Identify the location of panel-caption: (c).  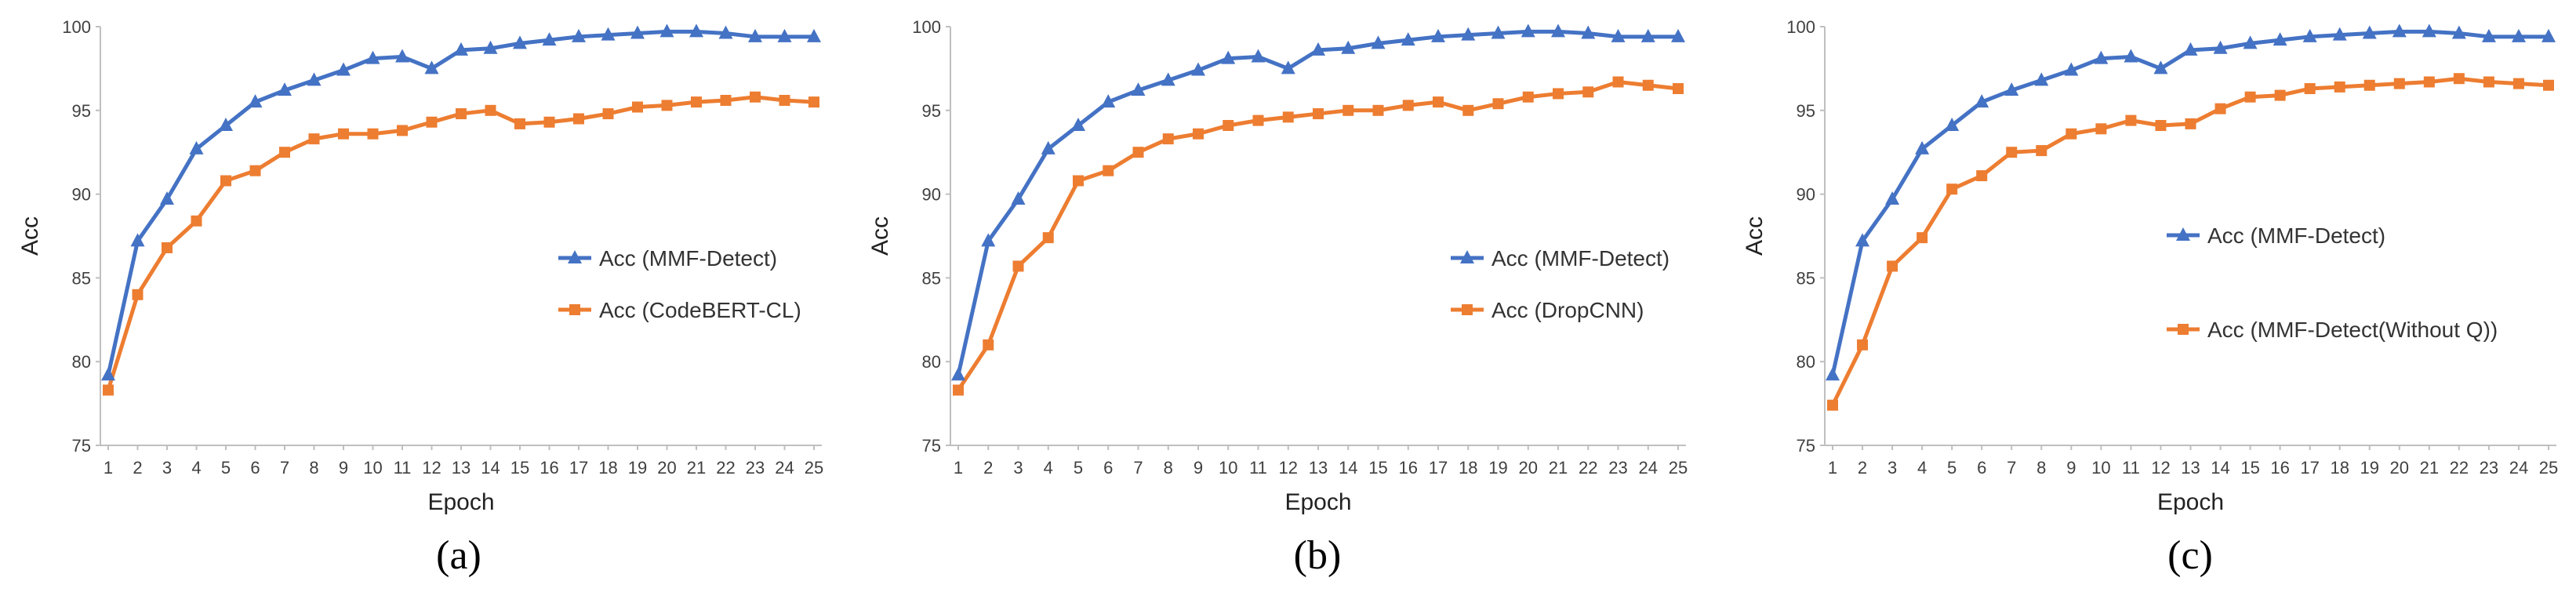
(2190, 555).